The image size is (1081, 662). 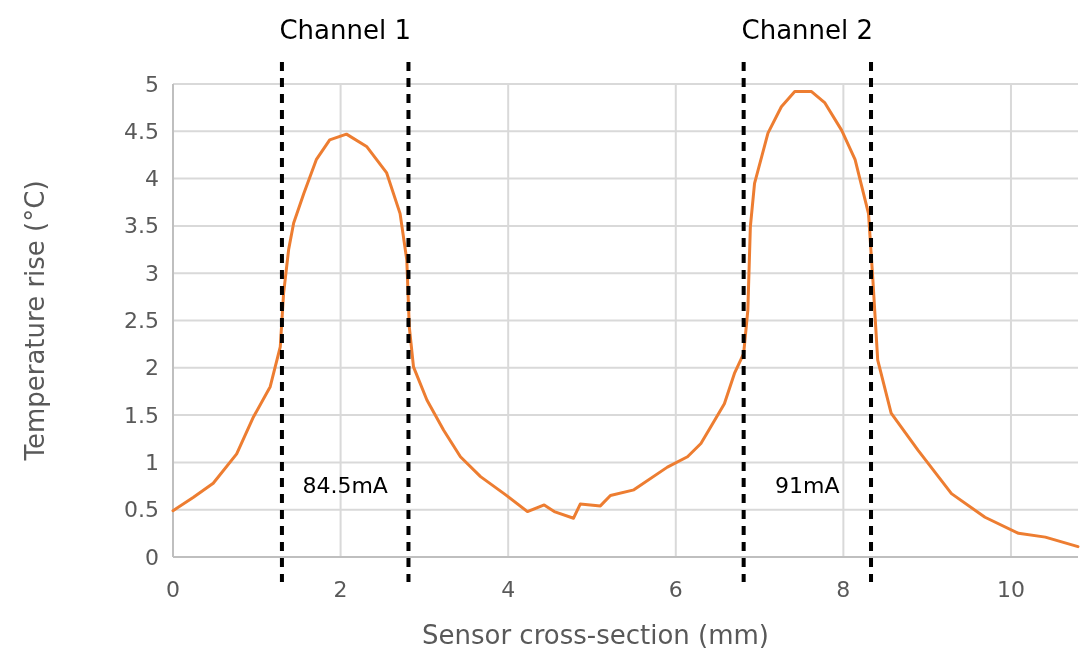 What do you see at coordinates (340, 589) in the screenshot?
I see `x-tick-label: 2` at bounding box center [340, 589].